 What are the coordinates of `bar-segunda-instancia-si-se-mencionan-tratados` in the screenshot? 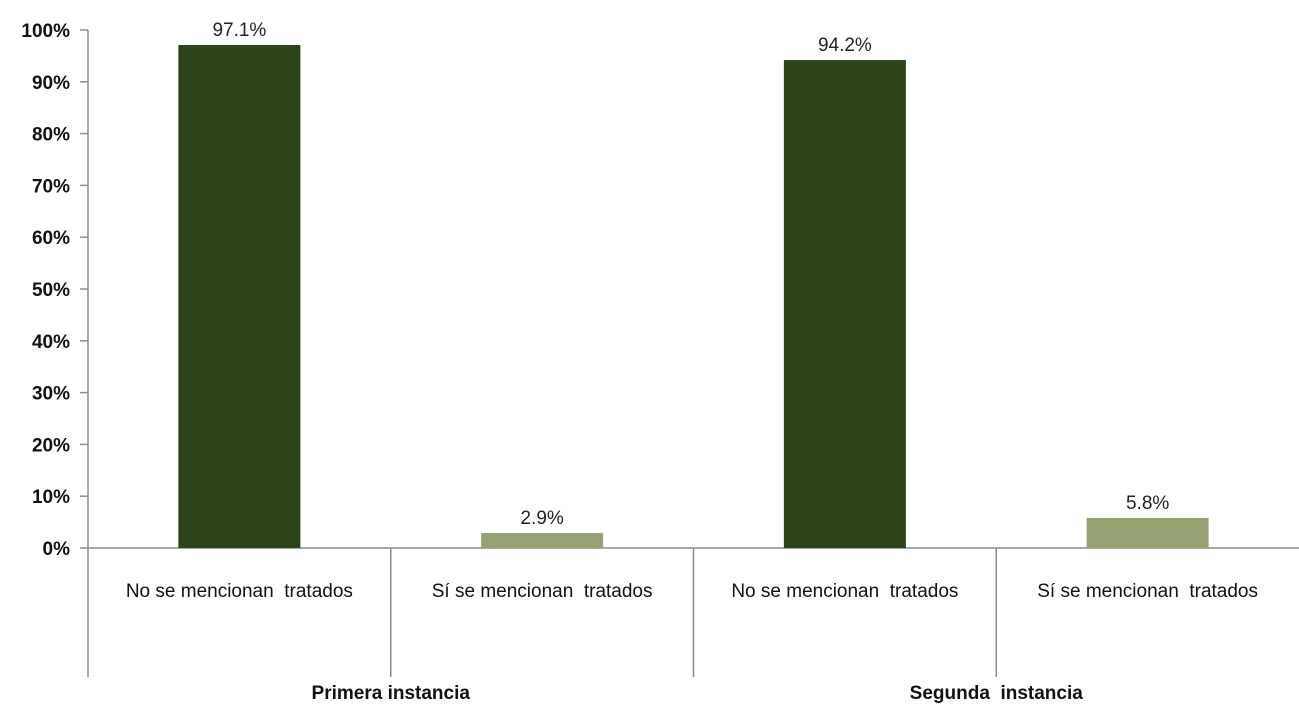 It's located at (1147, 532).